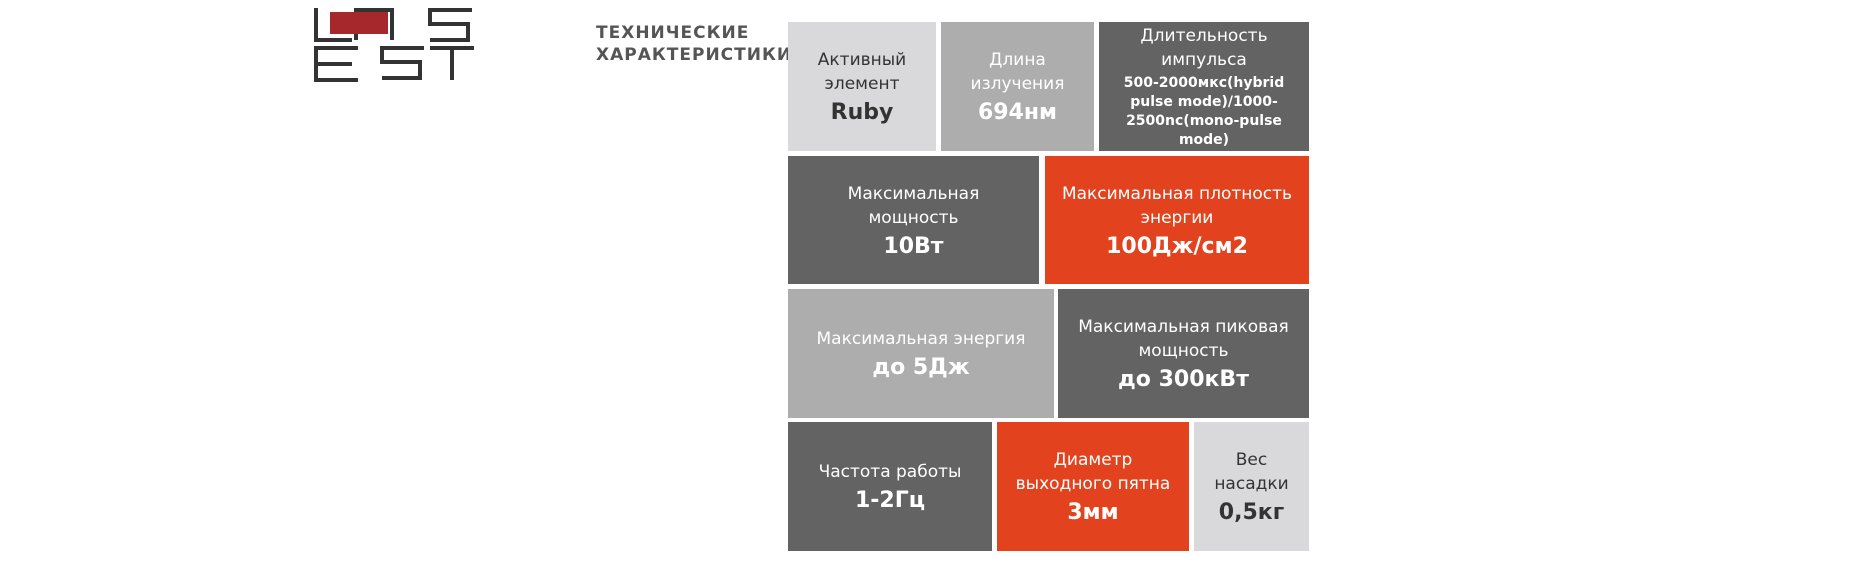  Describe the element at coordinates (1183, 379) in the screenshot. I see `spec-value: до 300кВт` at that location.